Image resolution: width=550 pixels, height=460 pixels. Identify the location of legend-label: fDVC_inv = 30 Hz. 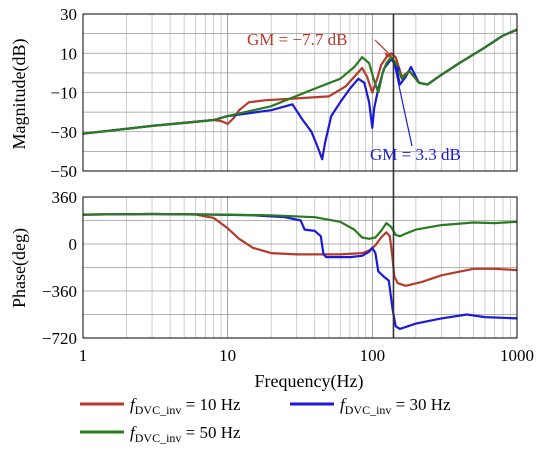
(395, 406).